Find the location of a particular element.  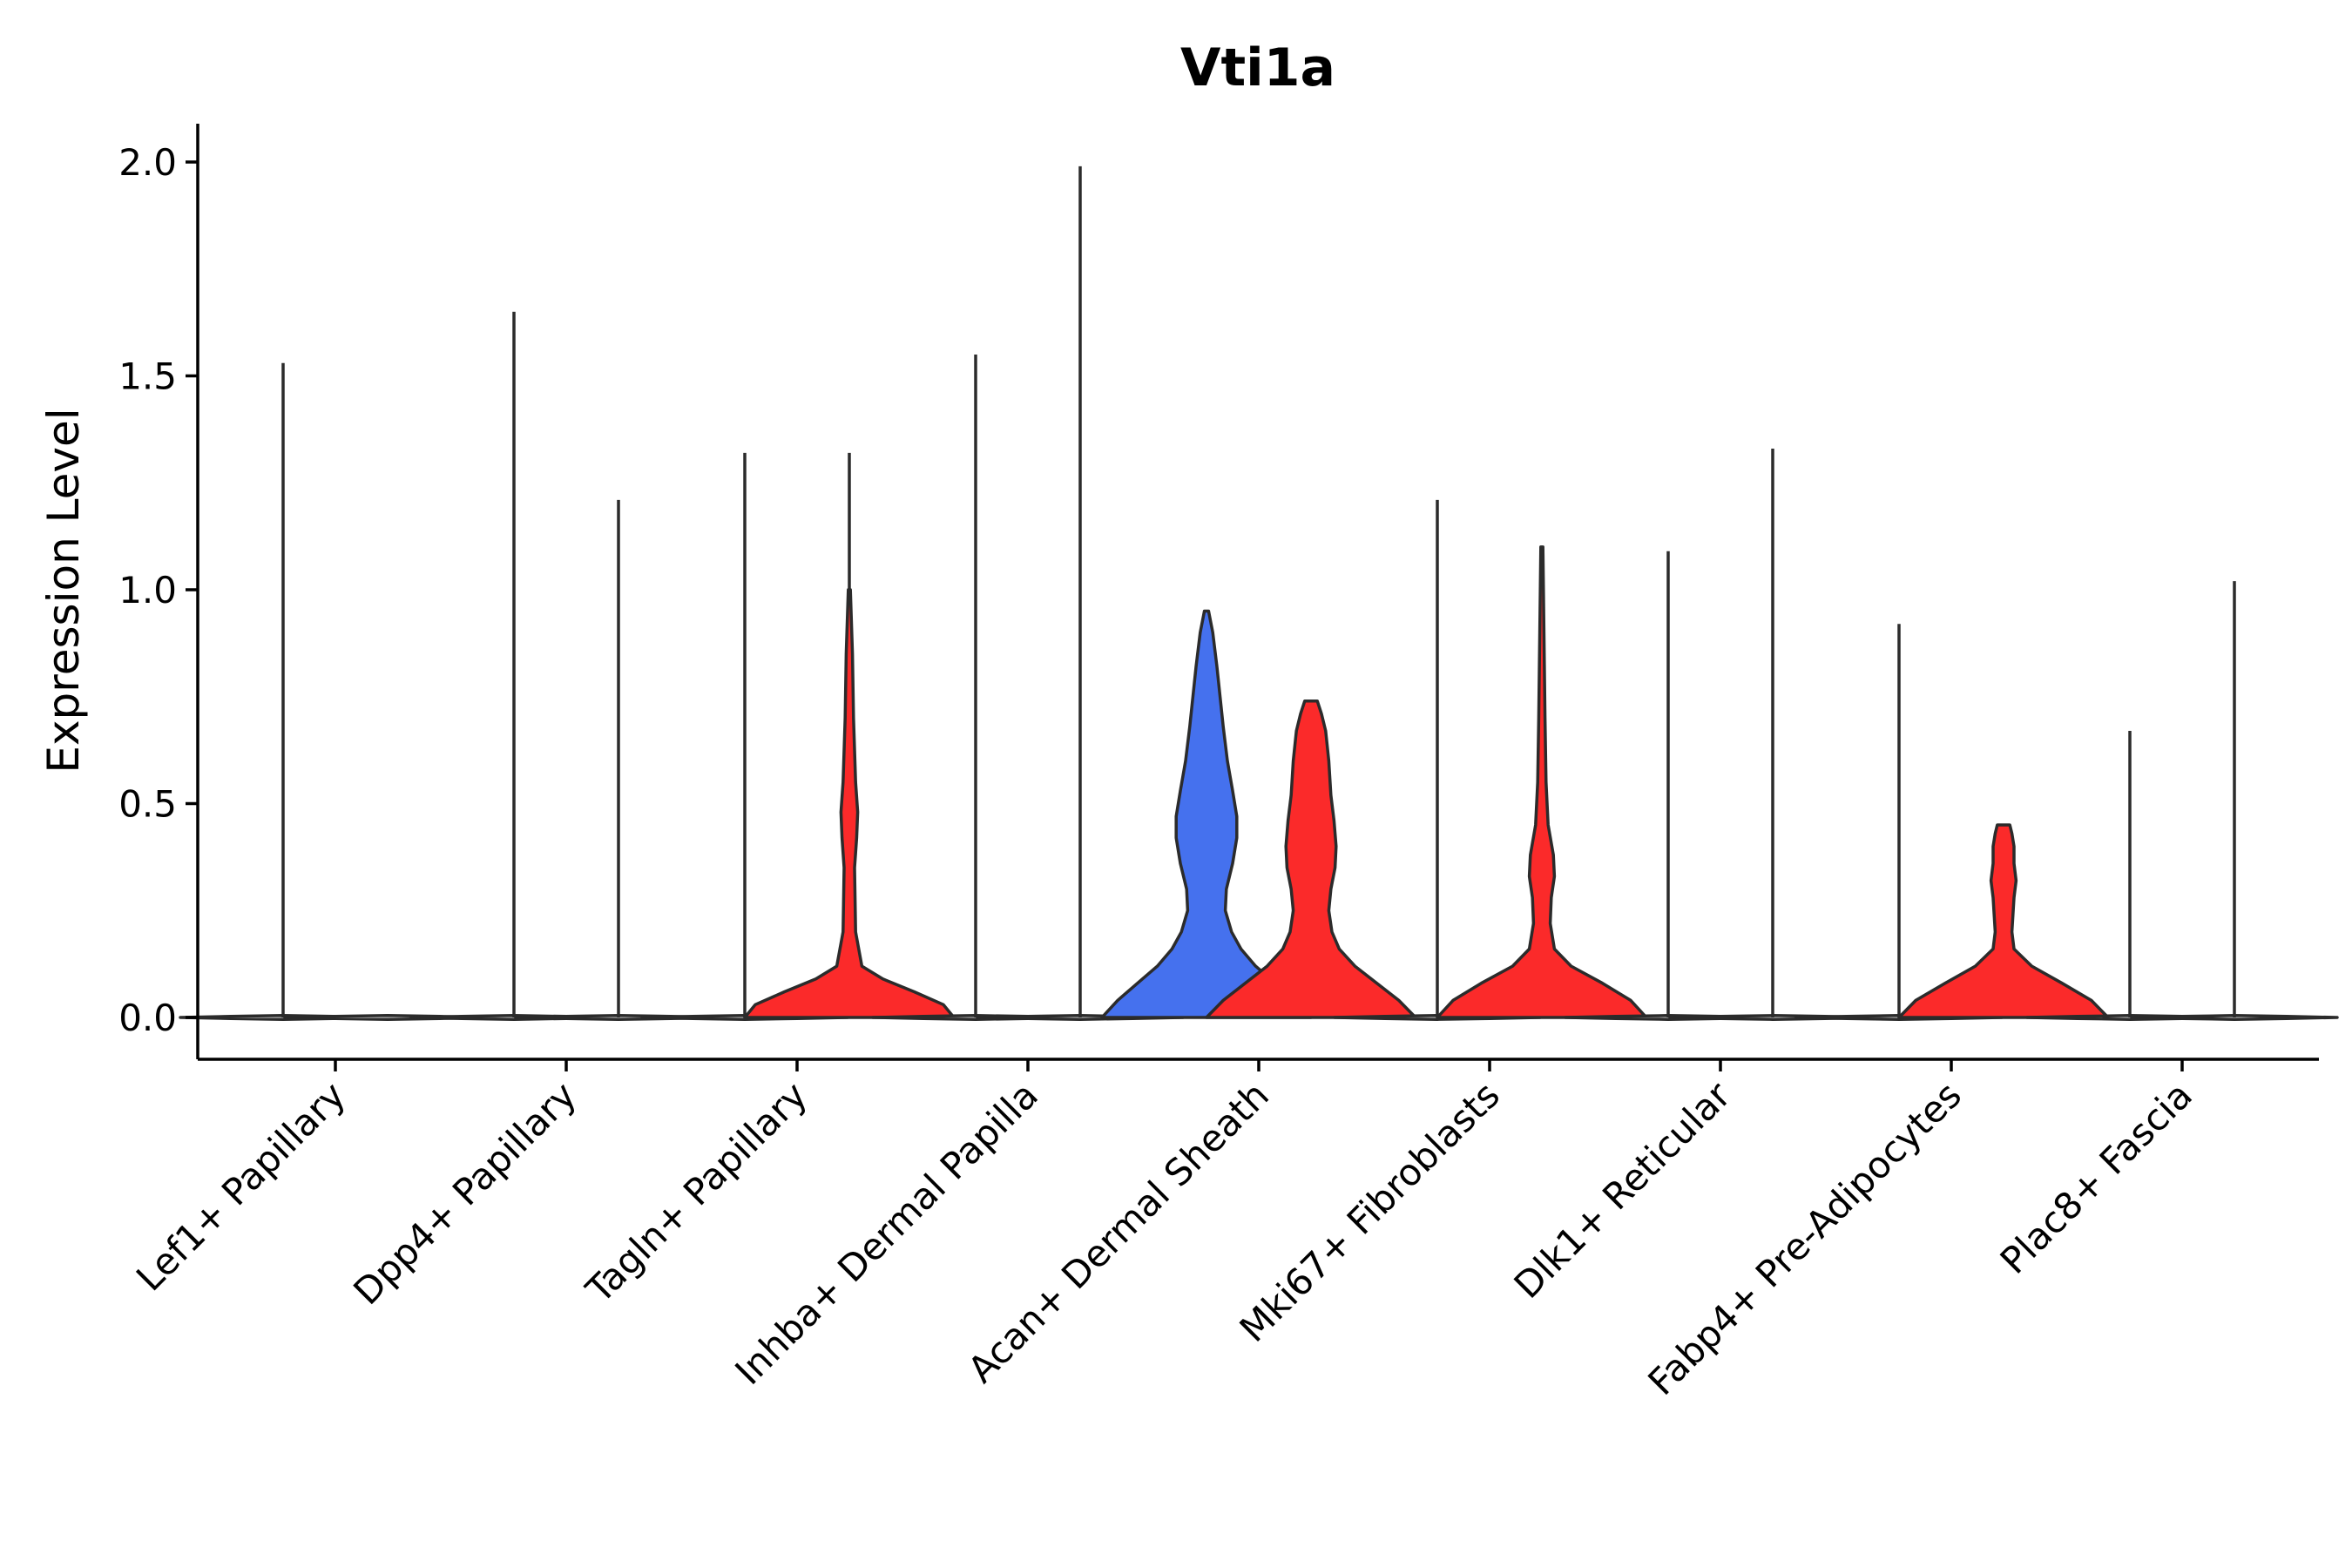

x-tick-label: Plac8+ Fascia is located at coordinates (2096, 1177).